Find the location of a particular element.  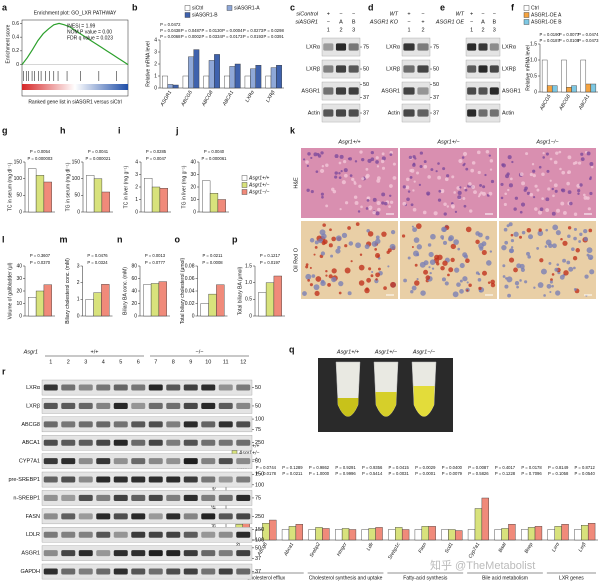

y-axis-label: Relative mRNA level is located at coordinates (214, 509).